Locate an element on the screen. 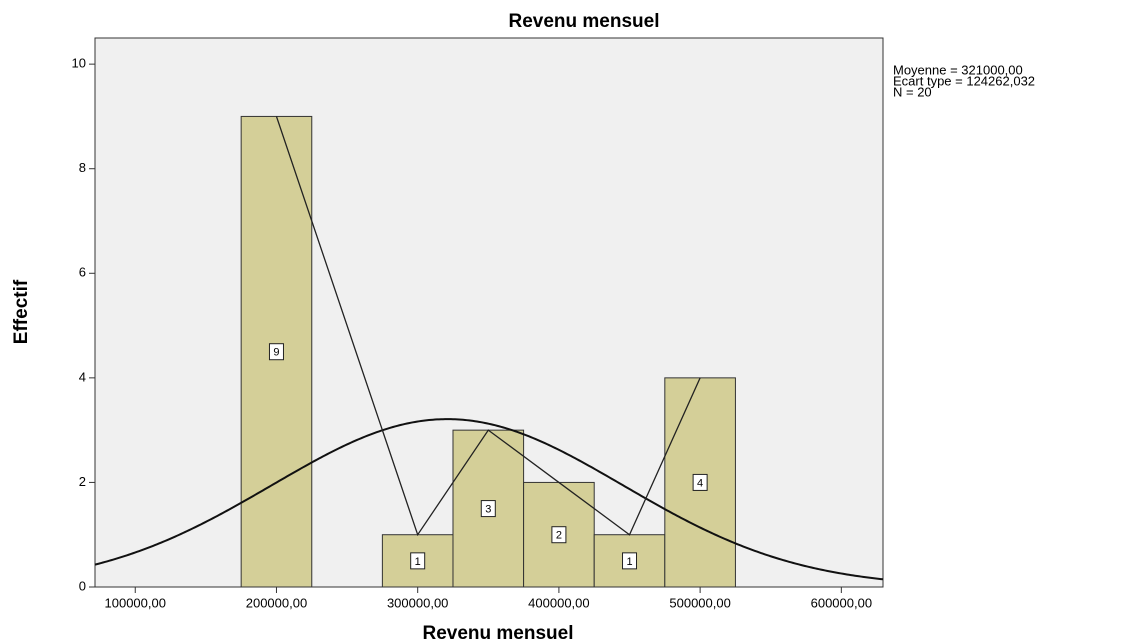 The image size is (1123, 644). value-label: 3 is located at coordinates (488, 509).